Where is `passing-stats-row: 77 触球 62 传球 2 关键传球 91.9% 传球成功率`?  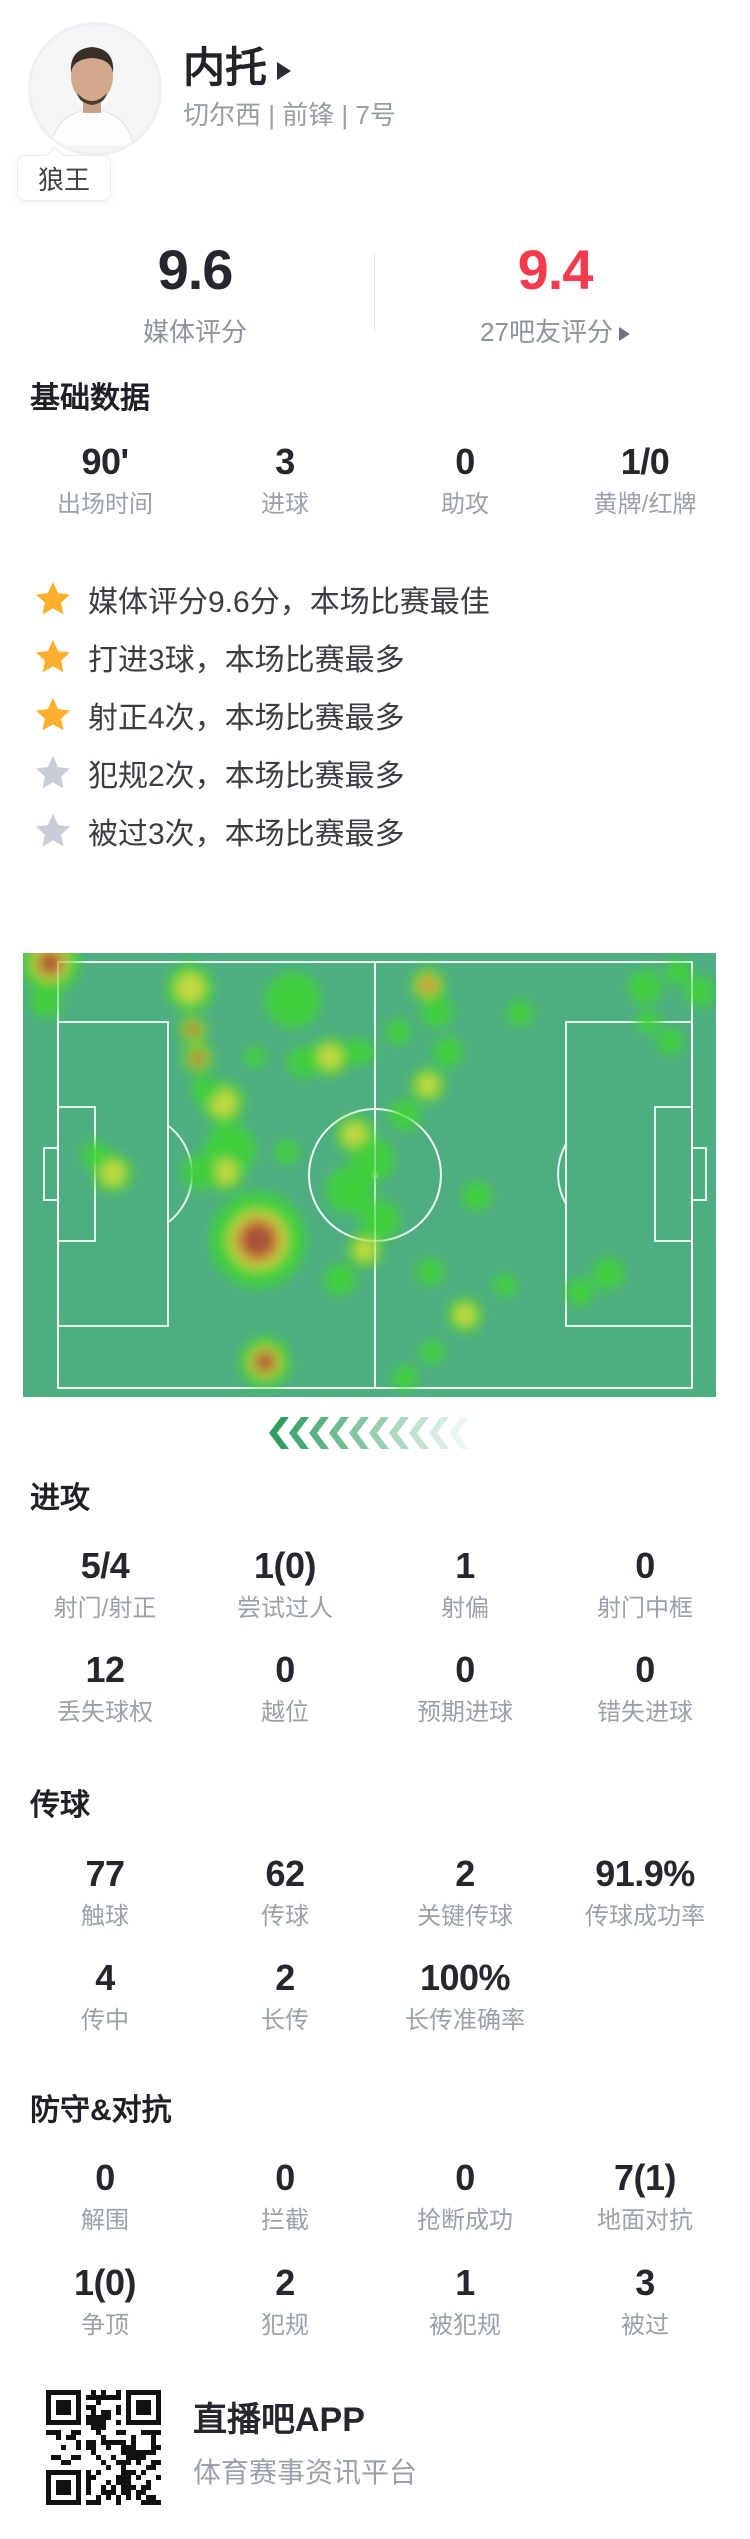
passing-stats-row: 77 触球 62 传球 2 关键传球 91.9% 传球成功率 is located at coordinates (375, 1892).